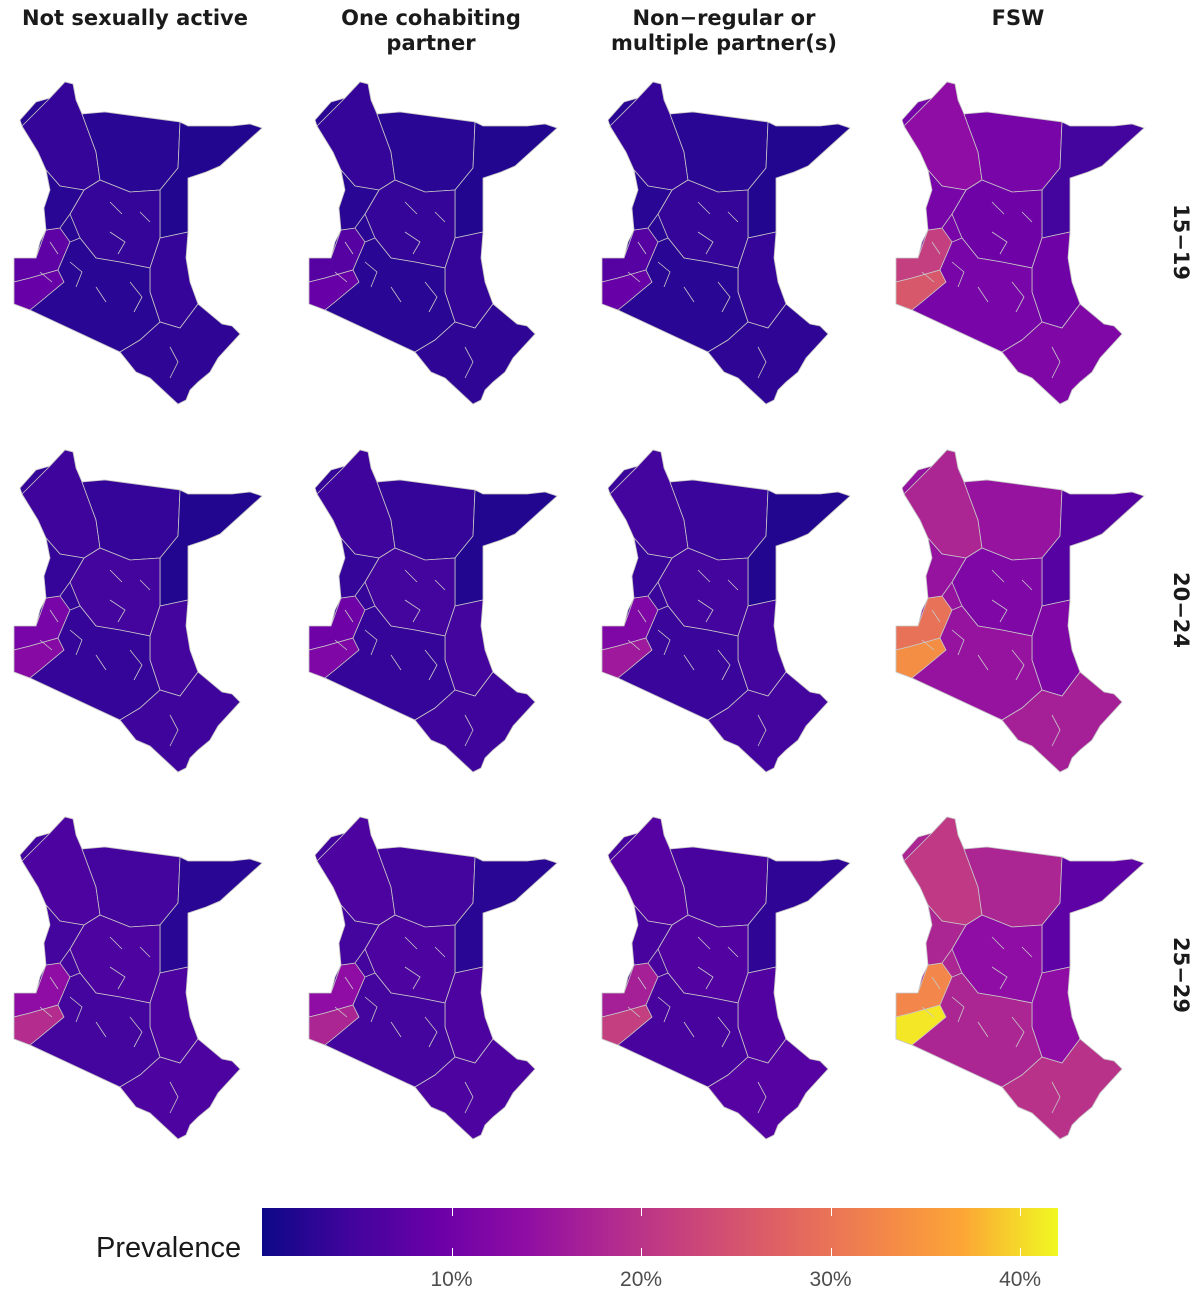 Image resolution: width=1201 pixels, height=1298 pixels. I want to click on map-panel-r2-c3, so click(726, 611).